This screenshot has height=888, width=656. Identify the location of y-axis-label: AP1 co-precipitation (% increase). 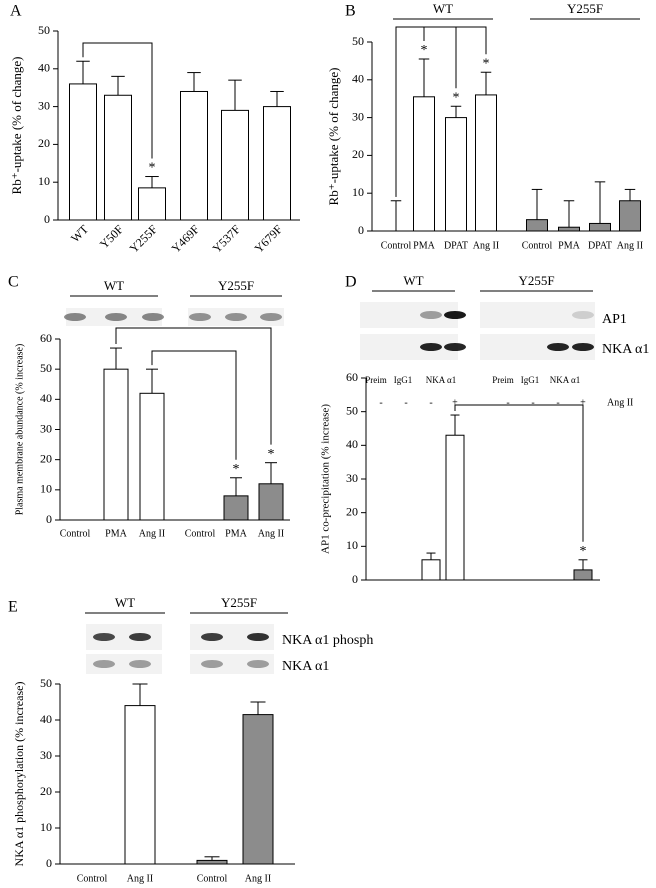
(326, 479).